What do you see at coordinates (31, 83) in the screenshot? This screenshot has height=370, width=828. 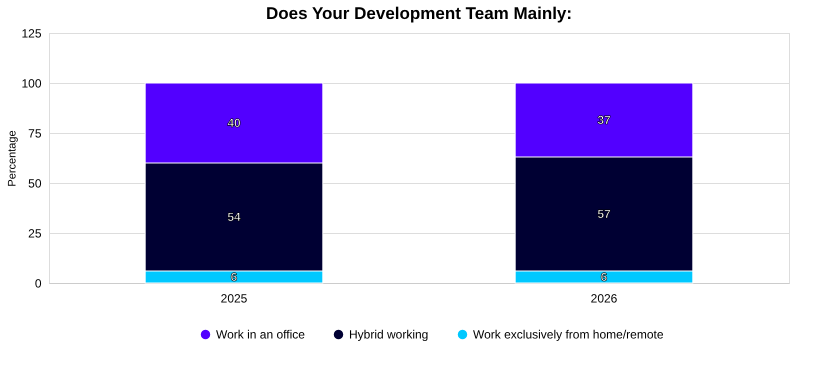 I see `y-tick-label: 100` at bounding box center [31, 83].